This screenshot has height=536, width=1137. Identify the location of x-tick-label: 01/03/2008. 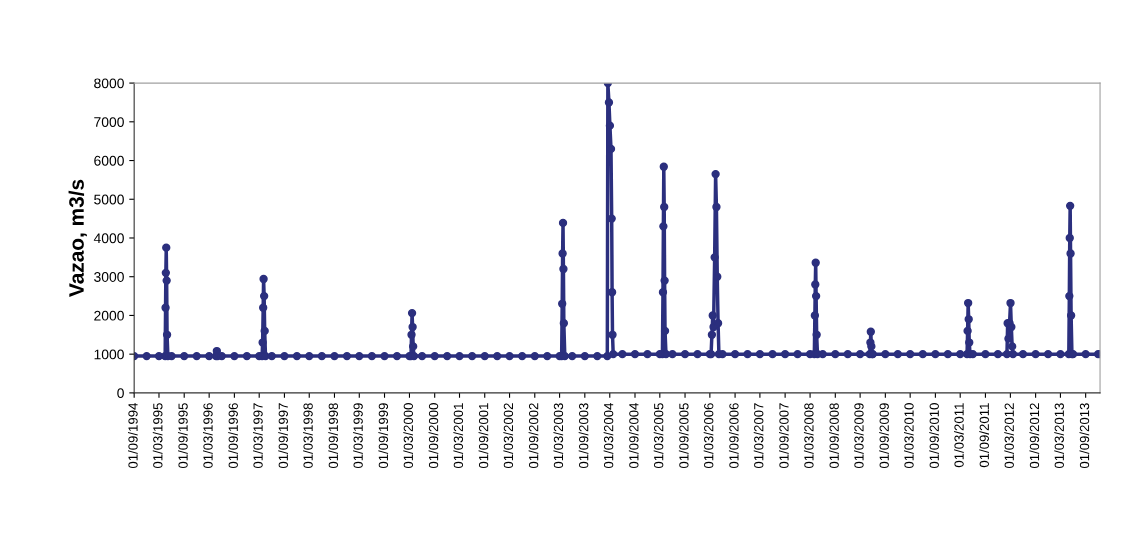
(808, 436).